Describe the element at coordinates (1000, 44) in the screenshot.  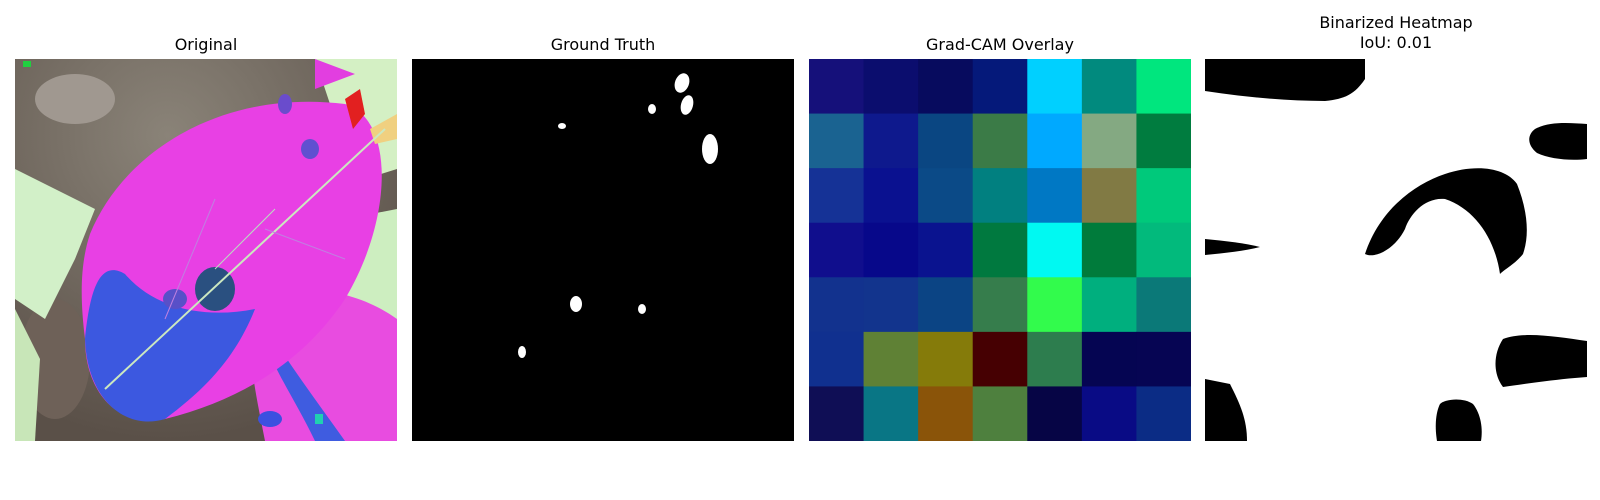
I see `gradcam-title: Grad-CAM Overlay` at that location.